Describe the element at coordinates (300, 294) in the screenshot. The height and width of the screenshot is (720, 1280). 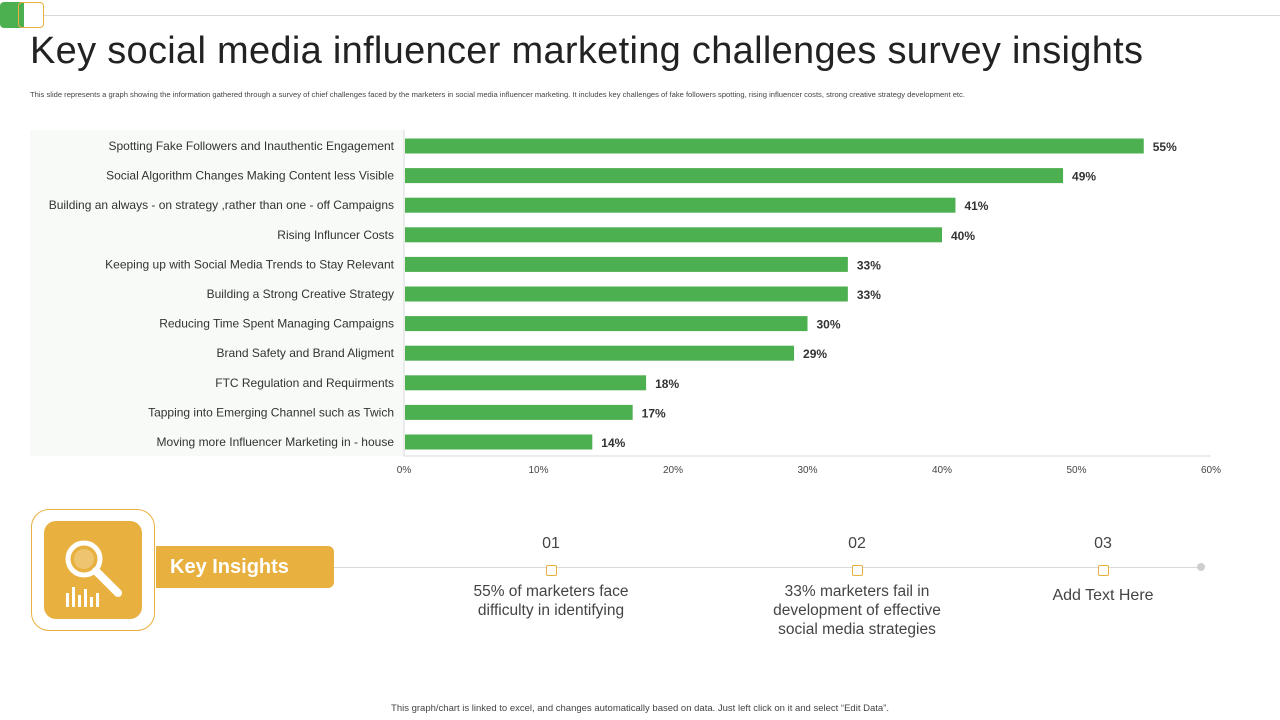
I see `category-label: Building a Strong Creative Strategy` at that location.